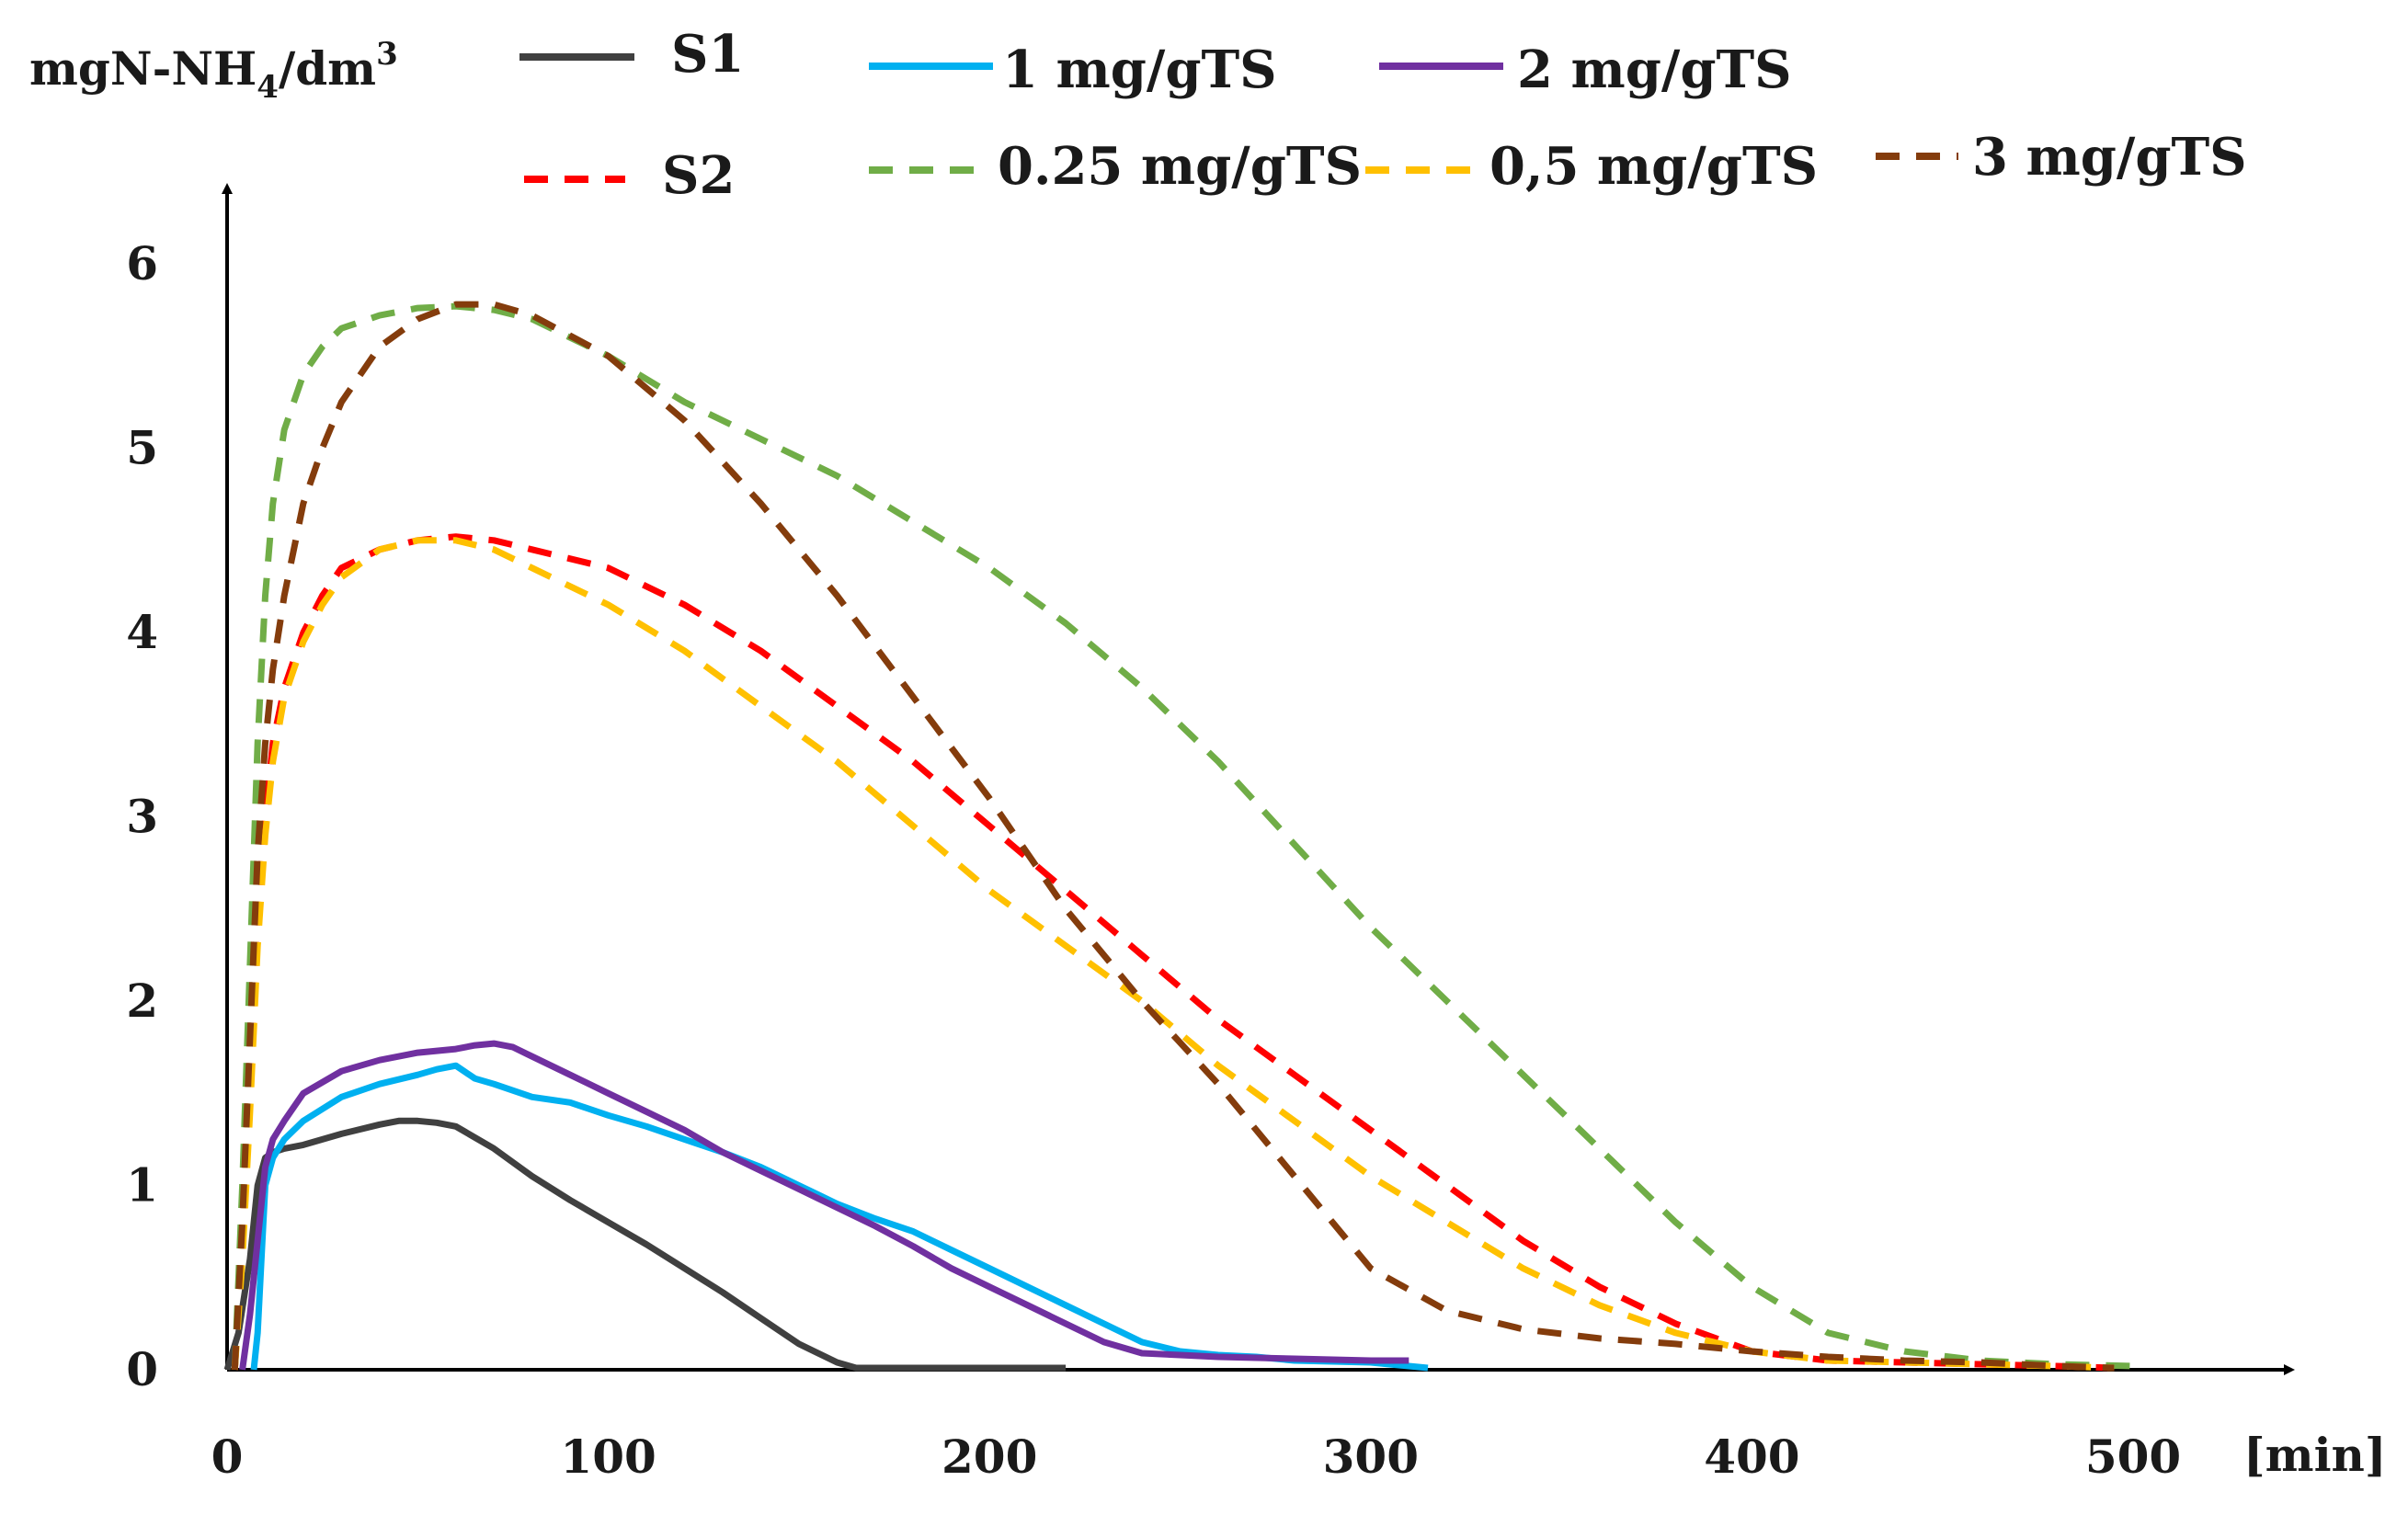  What do you see at coordinates (214, 71) in the screenshot?
I see `y-axis-label: mgN-NH4/dm3` at bounding box center [214, 71].